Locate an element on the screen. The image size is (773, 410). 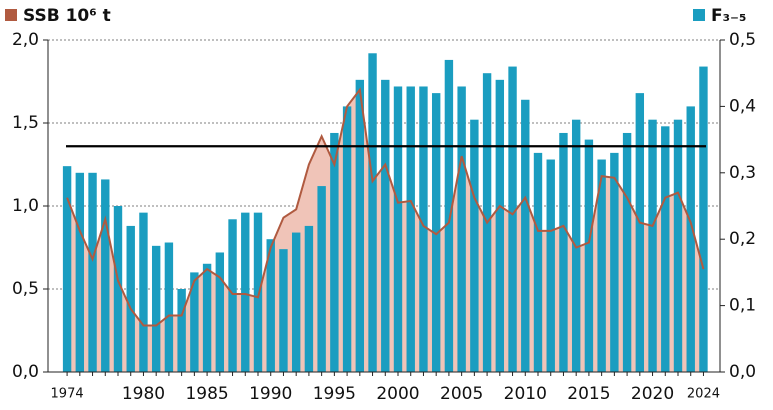
legend-label: SSB 10⁶ t is located at coordinates (67, 16).